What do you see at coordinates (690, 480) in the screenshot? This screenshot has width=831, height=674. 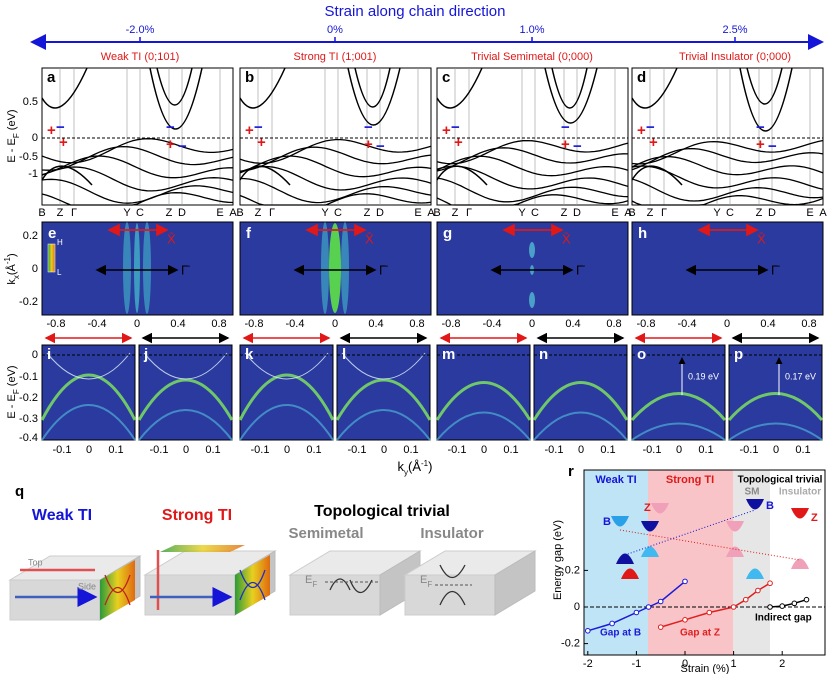 I see `region-label: Strong TI` at bounding box center [690, 480].